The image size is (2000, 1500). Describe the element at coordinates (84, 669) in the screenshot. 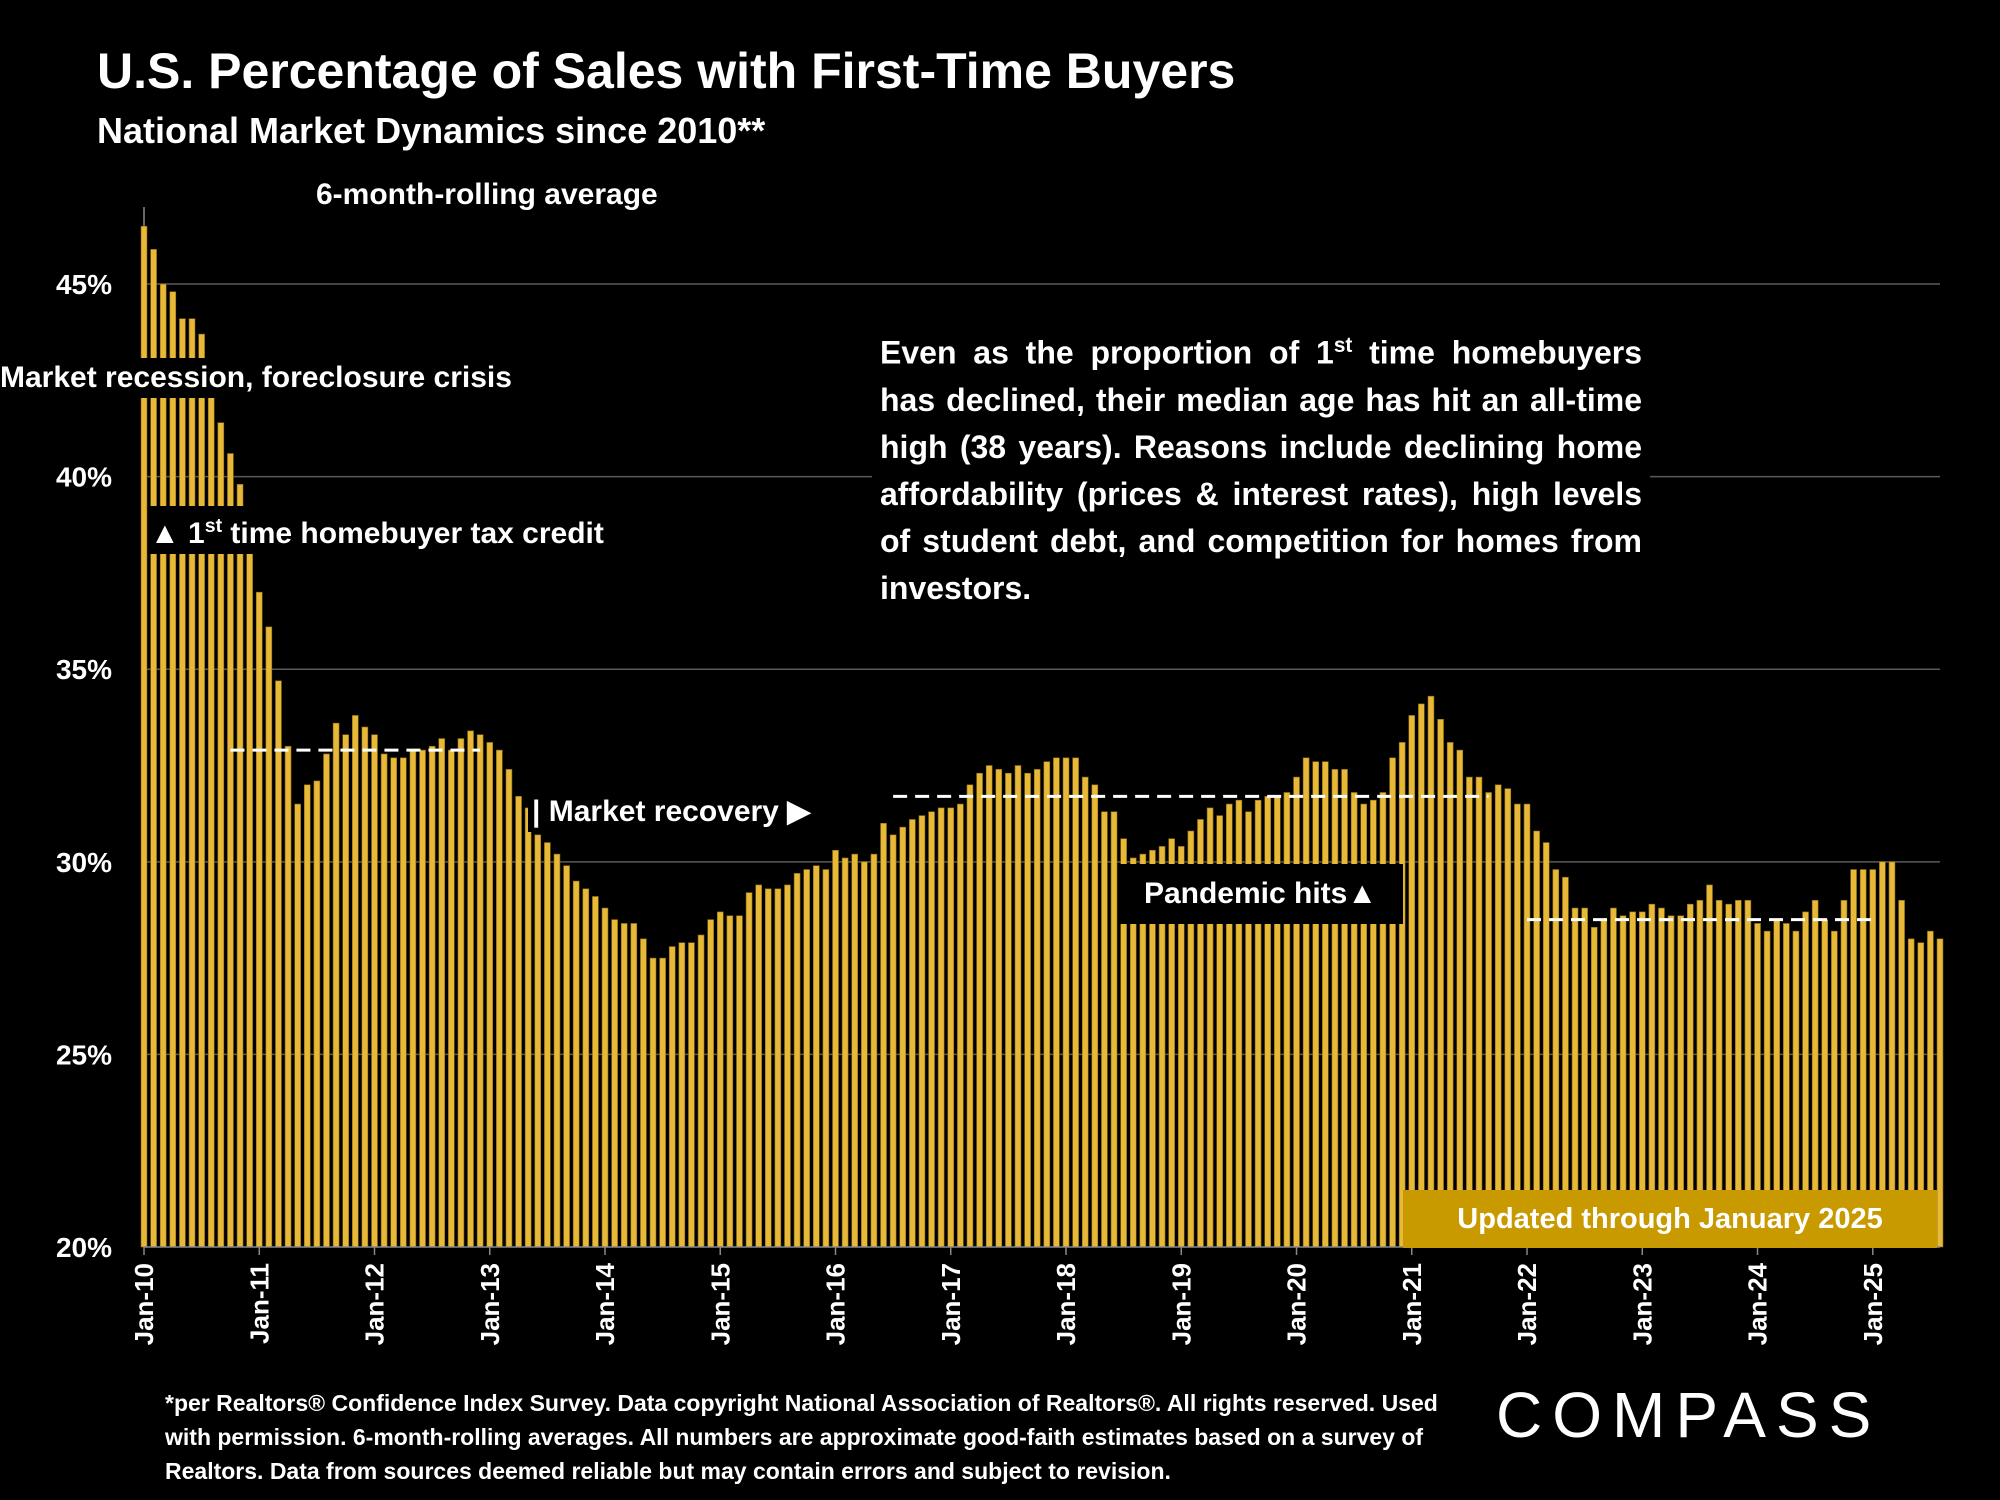

I see `y-tick-label: 35%` at that location.